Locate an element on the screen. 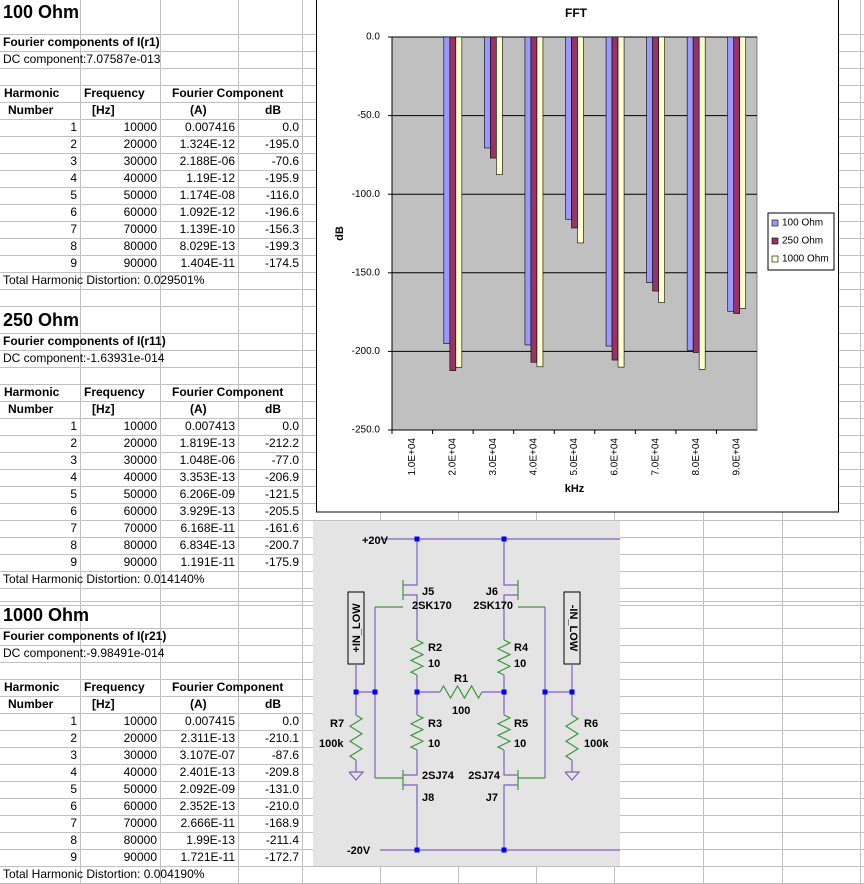  data-cell: 6.834E-13 is located at coordinates (208, 545).